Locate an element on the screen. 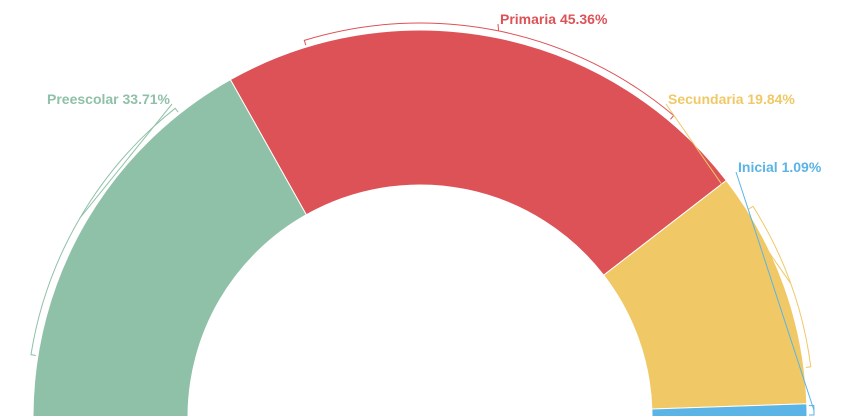  slice-label-name: Primaria is located at coordinates (528, 19).